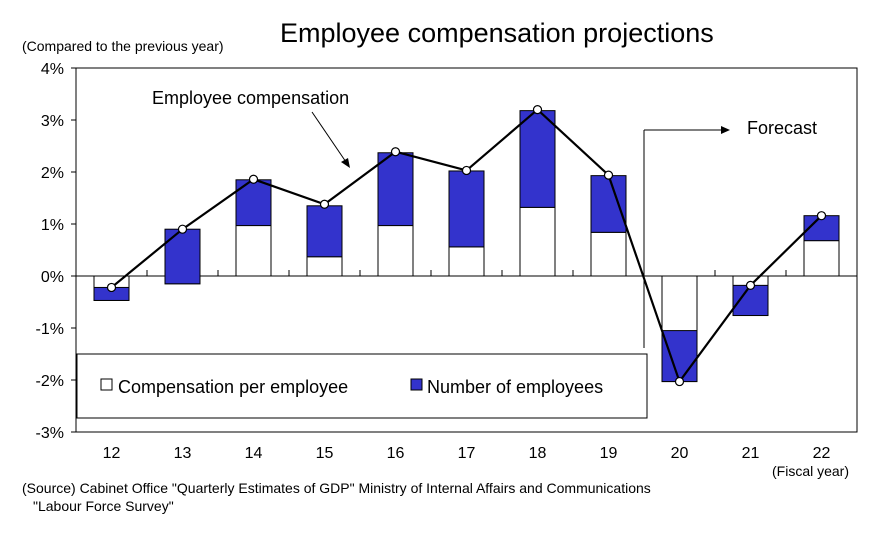 The image size is (885, 541). Describe the element at coordinates (106, 384) in the screenshot. I see `legend-swatch-compensation-per-employee` at that location.